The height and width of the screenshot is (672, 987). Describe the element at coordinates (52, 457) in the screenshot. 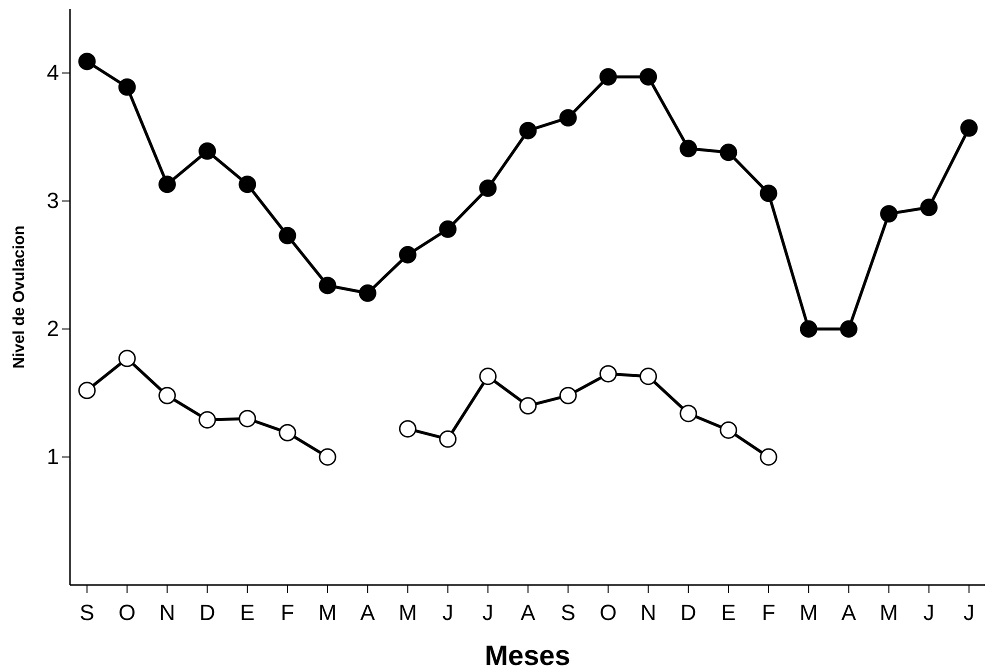

I see `y-tick-label: 1` at that location.